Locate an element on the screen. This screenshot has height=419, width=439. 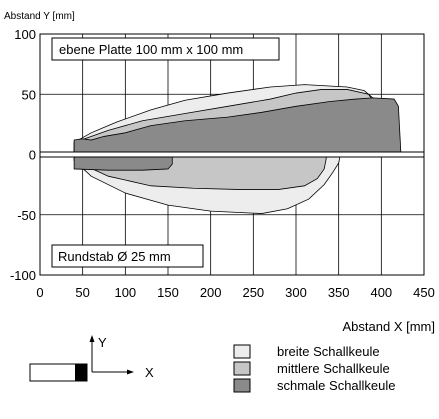
x-tick-label: 0 is located at coordinates (39, 292).